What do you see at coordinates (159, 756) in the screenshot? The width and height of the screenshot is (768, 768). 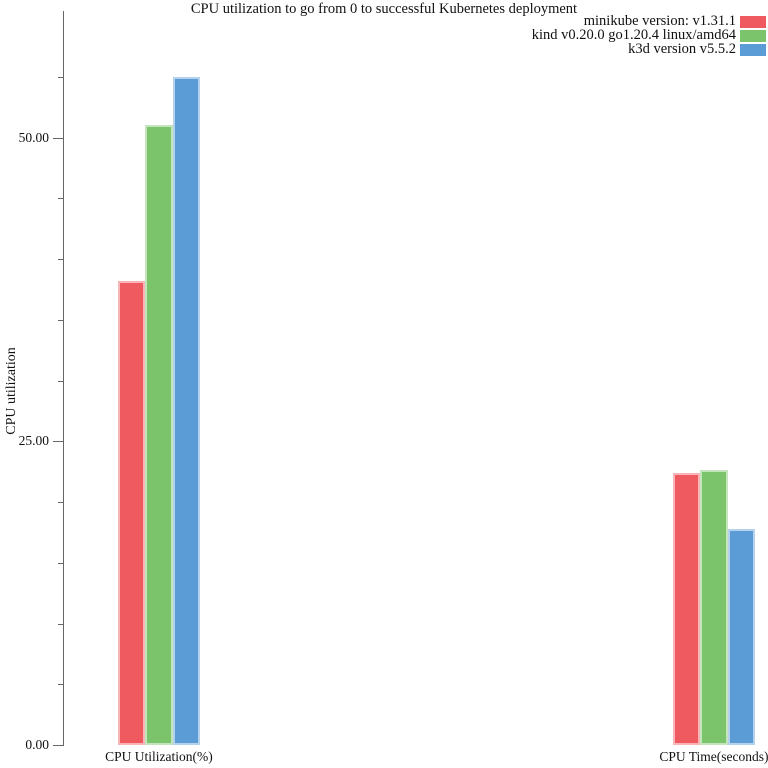 I see `x-category-label: CPU Utilization(%)` at bounding box center [159, 756].